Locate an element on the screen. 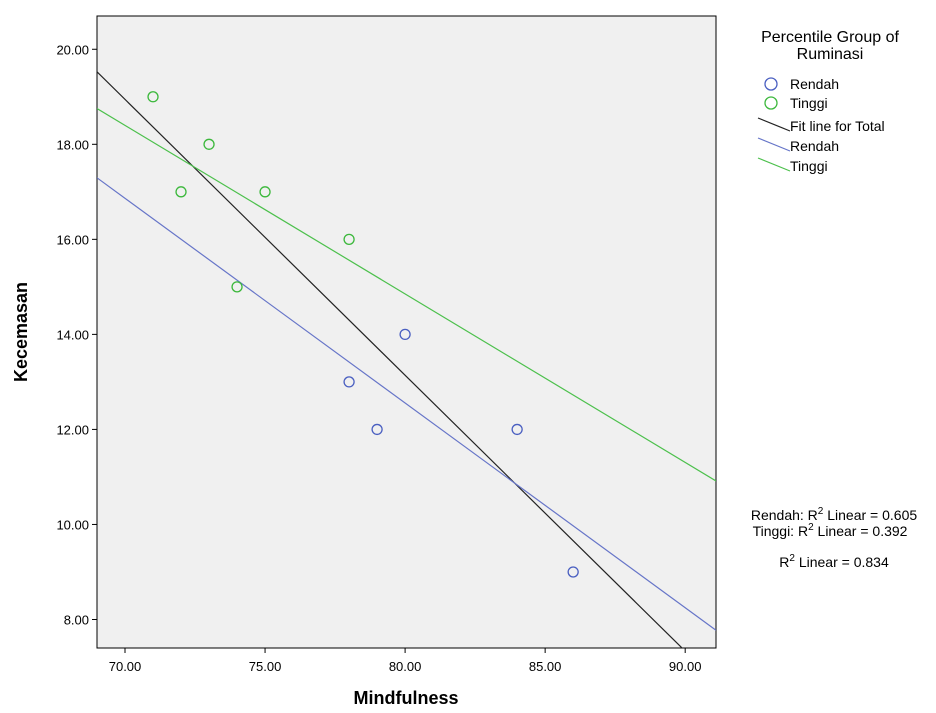  legend-label-fit-tinggi: Tinggi is located at coordinates (809, 166).